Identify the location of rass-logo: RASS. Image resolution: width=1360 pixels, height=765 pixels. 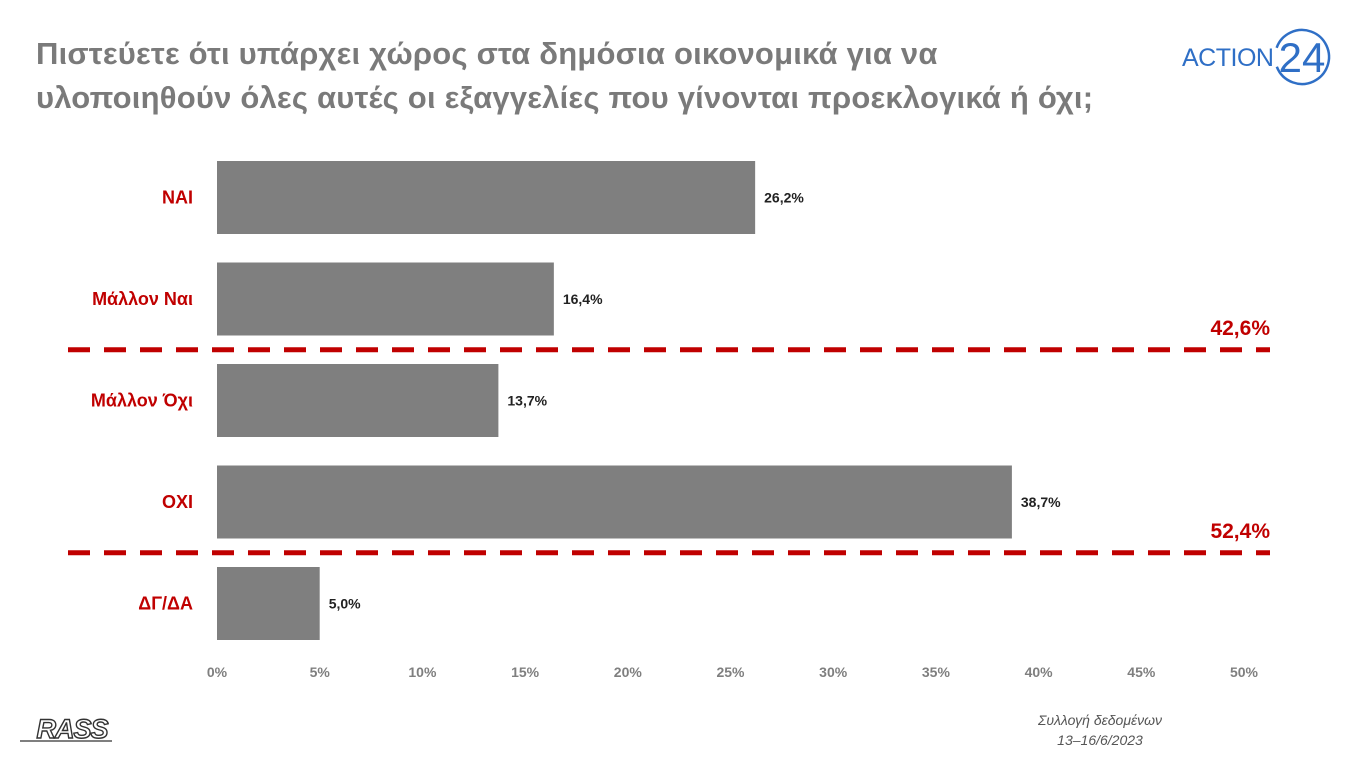
(66, 729).